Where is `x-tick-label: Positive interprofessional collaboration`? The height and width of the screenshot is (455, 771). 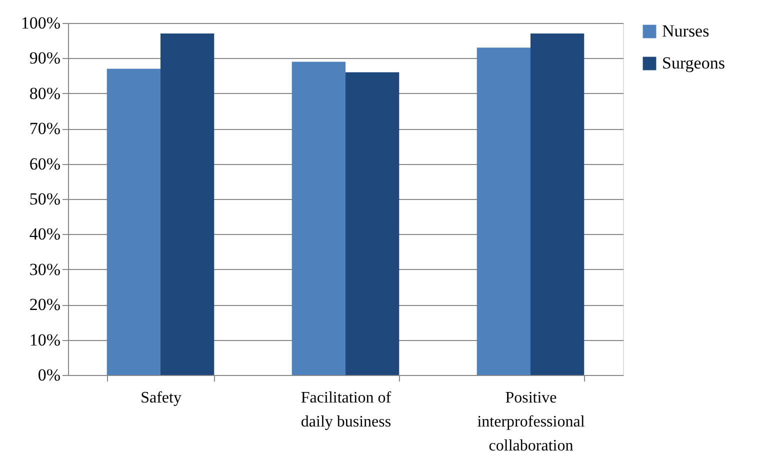 x-tick-label: Positive interprofessional collaboration is located at coordinates (531, 422).